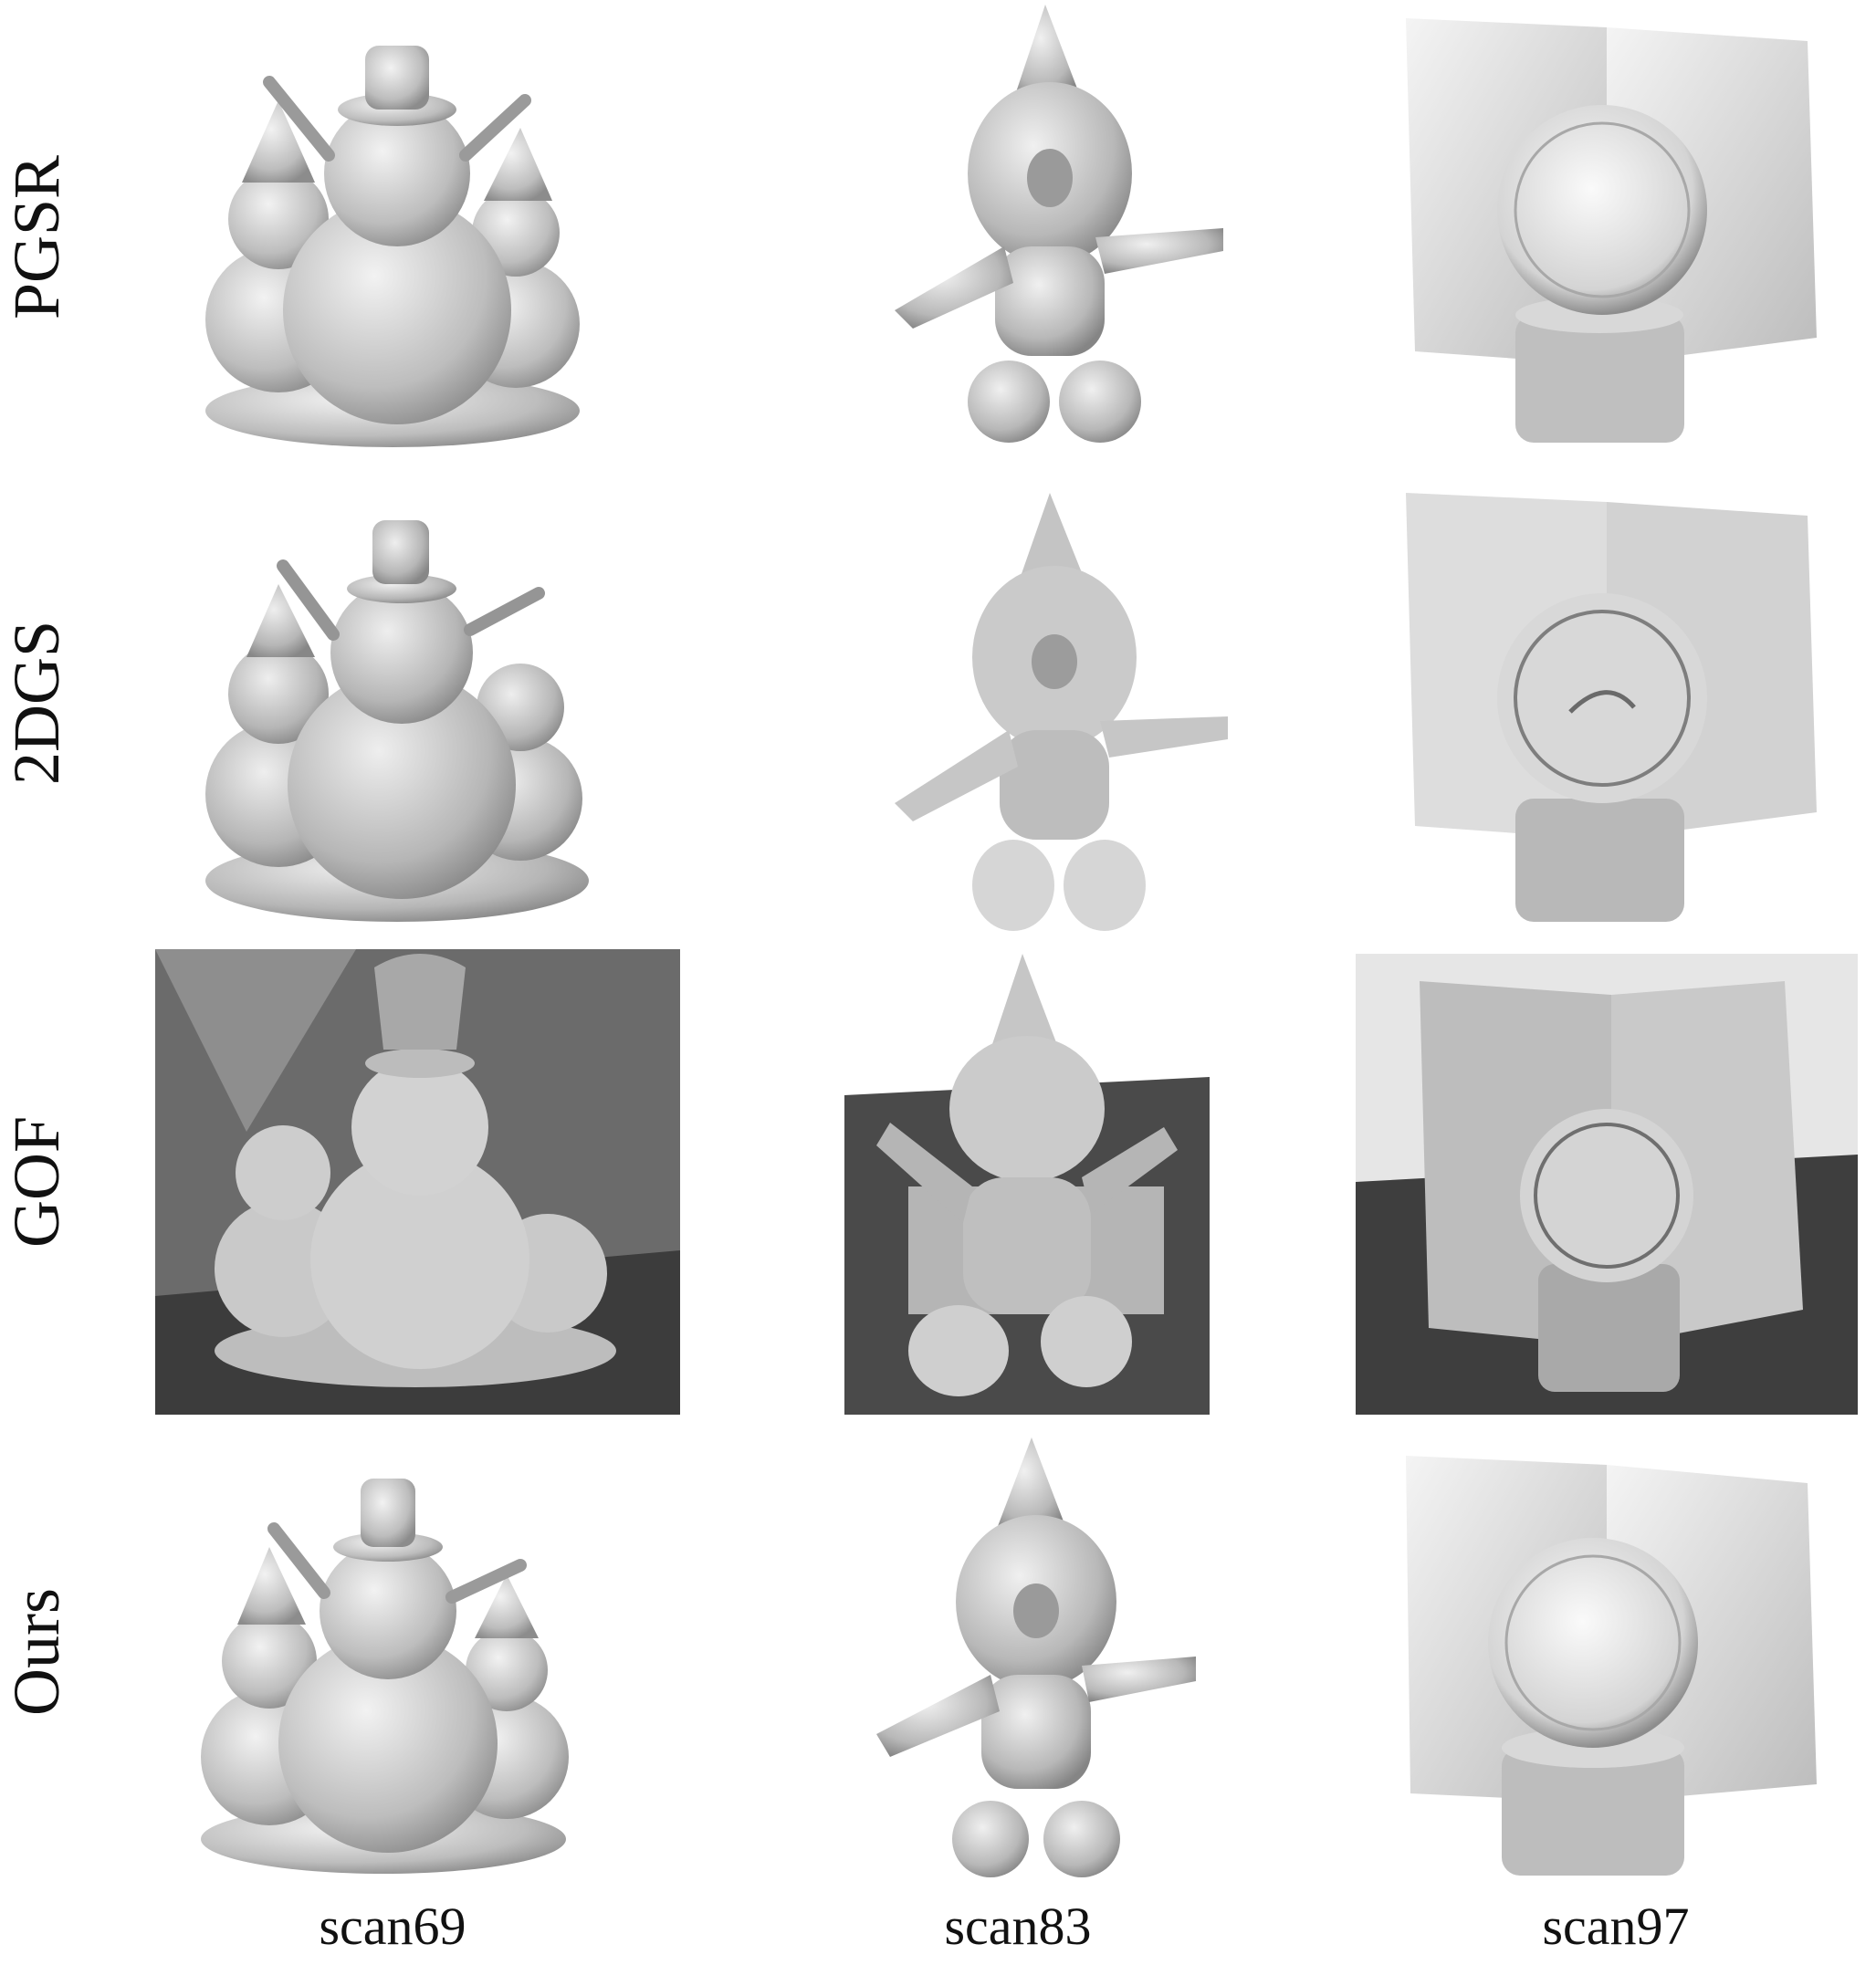 Image resolution: width=1876 pixels, height=1965 pixels. What do you see at coordinates (1018, 1926) in the screenshot?
I see `column-label-scan83: scan83` at bounding box center [1018, 1926].